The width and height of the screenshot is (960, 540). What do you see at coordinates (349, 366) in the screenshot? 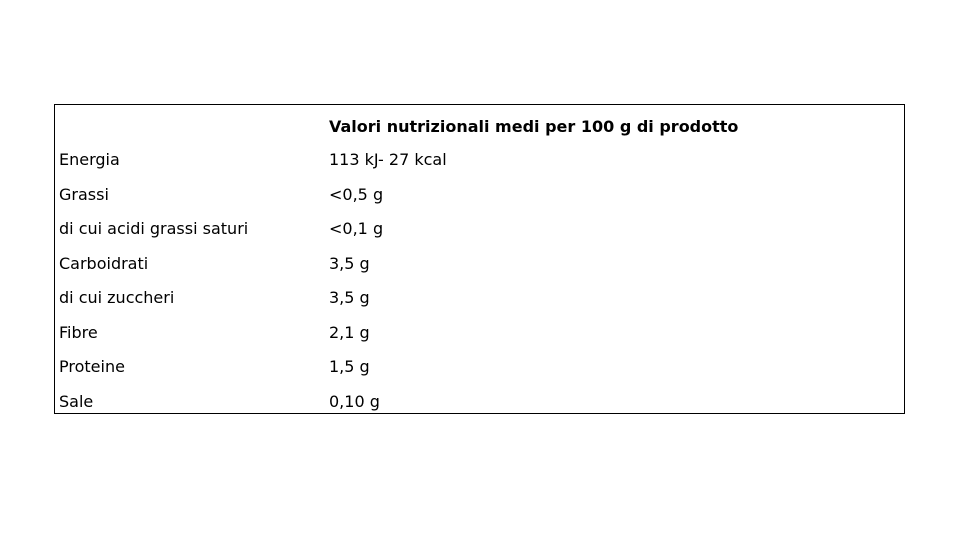
I see `nutrient-value: 1,5 g` at bounding box center [349, 366].